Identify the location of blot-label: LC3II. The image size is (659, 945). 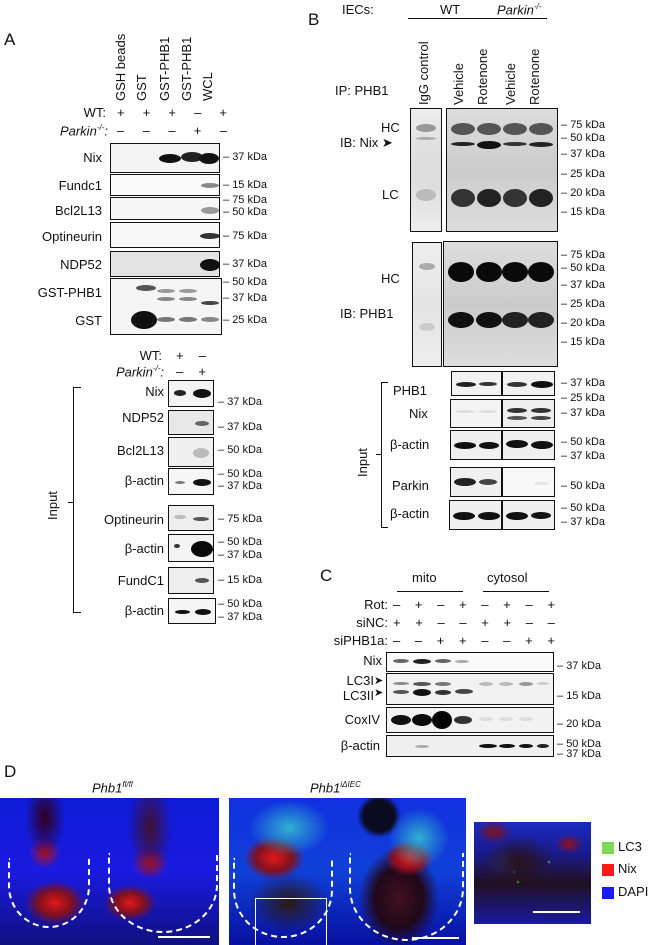
(358, 695).